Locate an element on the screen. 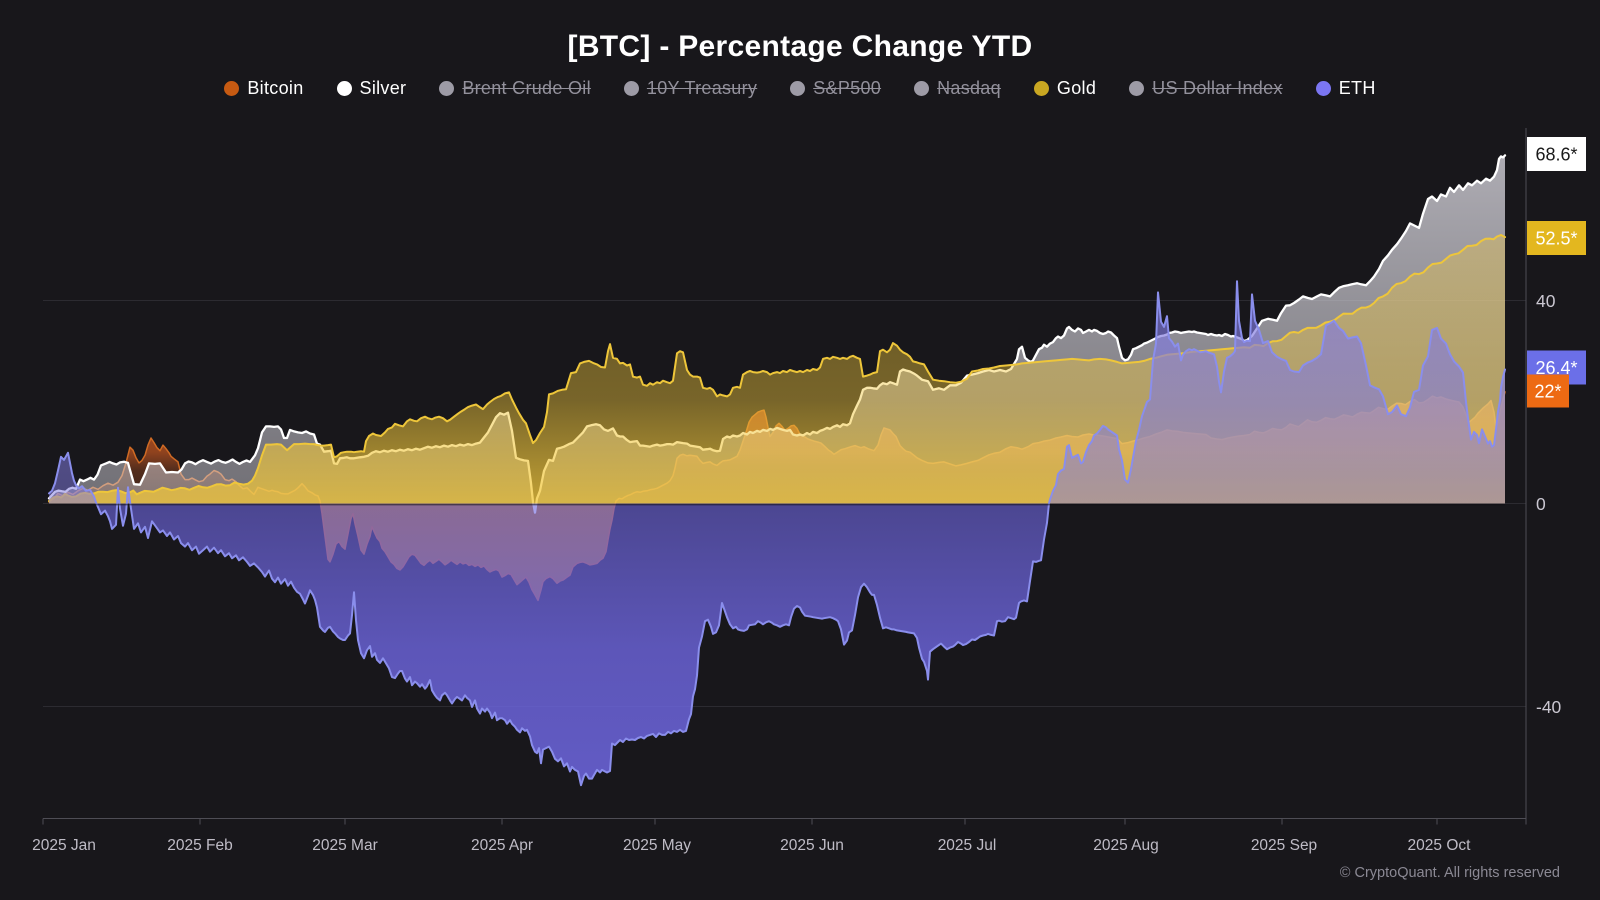 The width and height of the screenshot is (1600, 900). svg-text: 2025 May is located at coordinates (657, 845).